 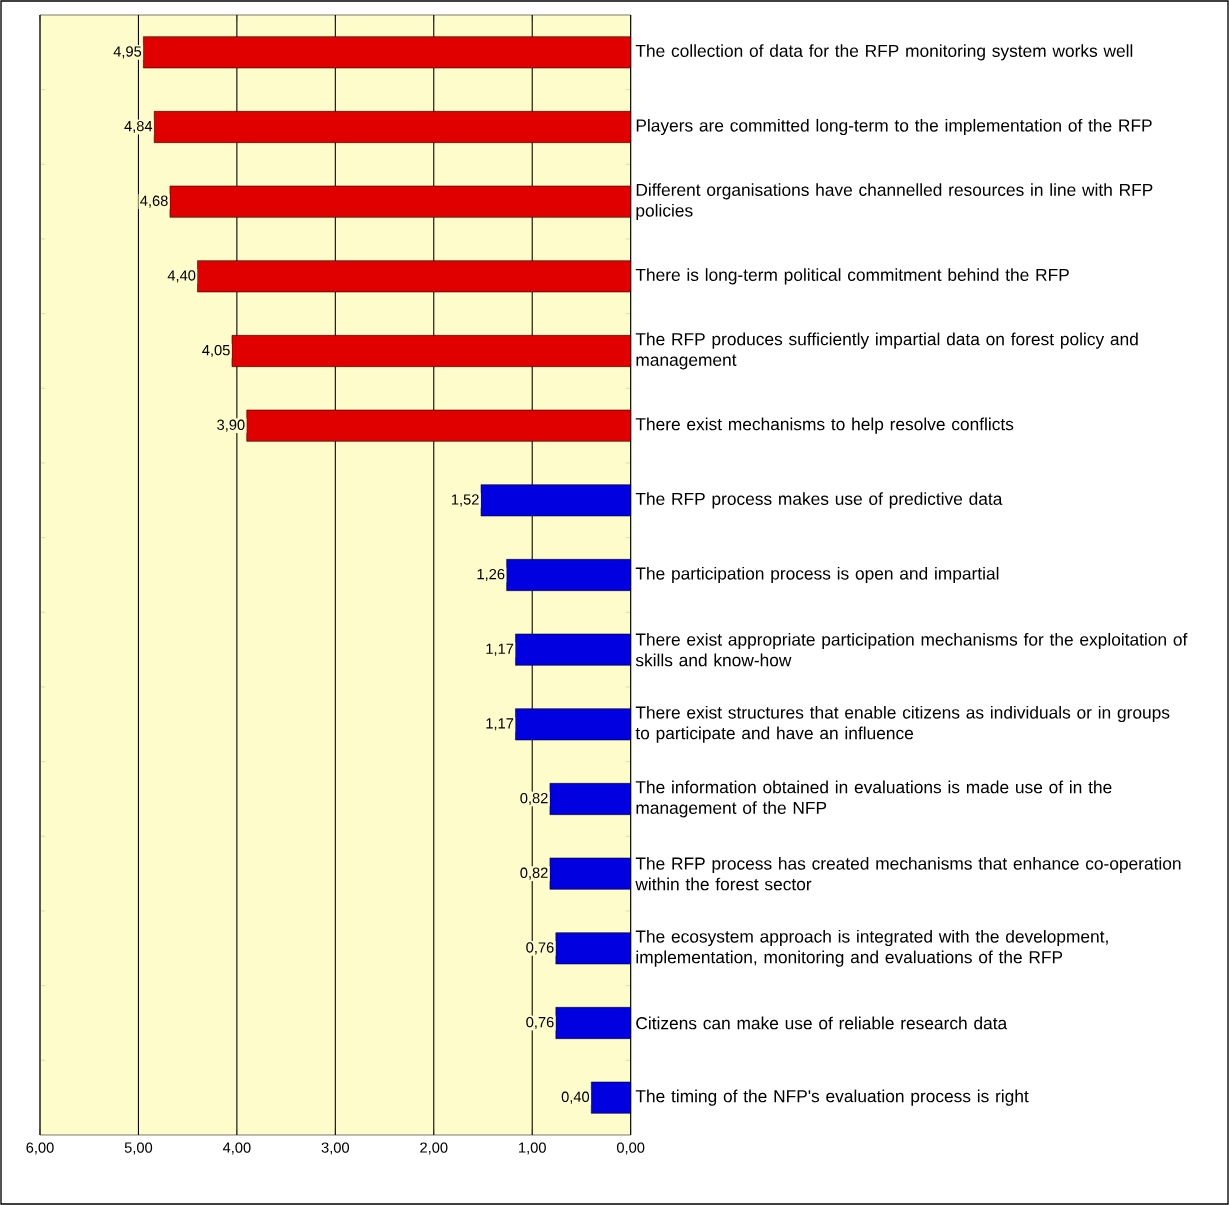 What do you see at coordinates (886, 351) in the screenshot?
I see `y-tick-label: The RFP produces sufficiently impartial data on forest policy and management` at bounding box center [886, 351].